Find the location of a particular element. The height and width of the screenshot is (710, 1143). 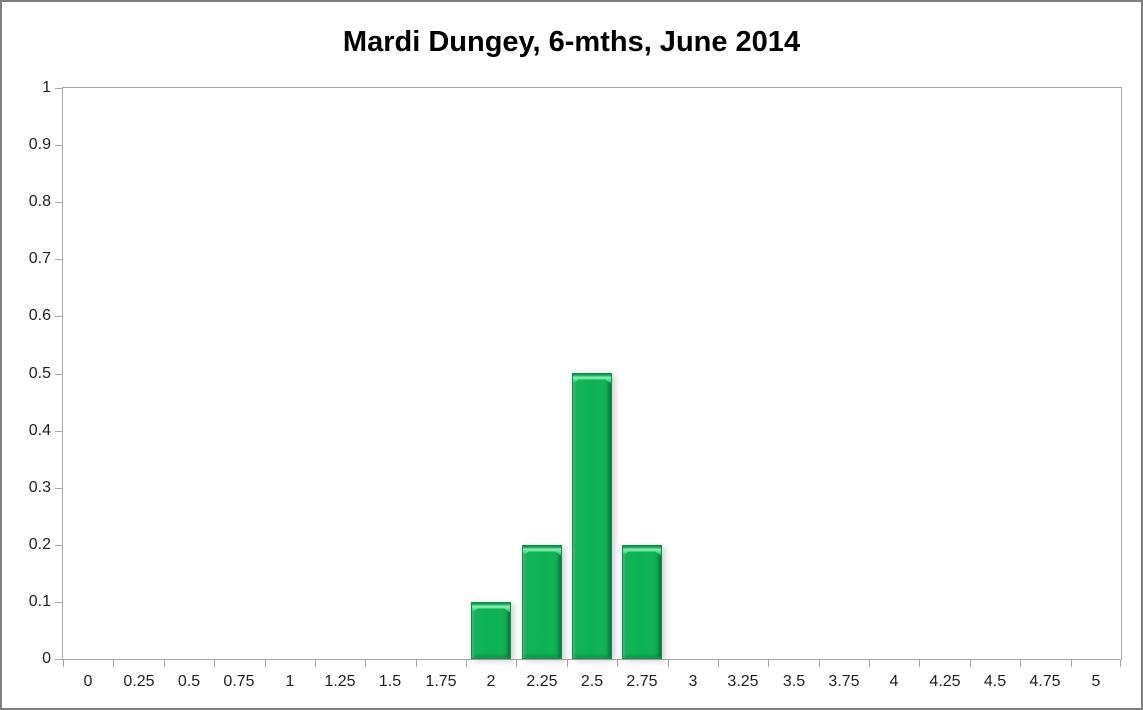

x-axis-label: 3.25 is located at coordinates (743, 681).